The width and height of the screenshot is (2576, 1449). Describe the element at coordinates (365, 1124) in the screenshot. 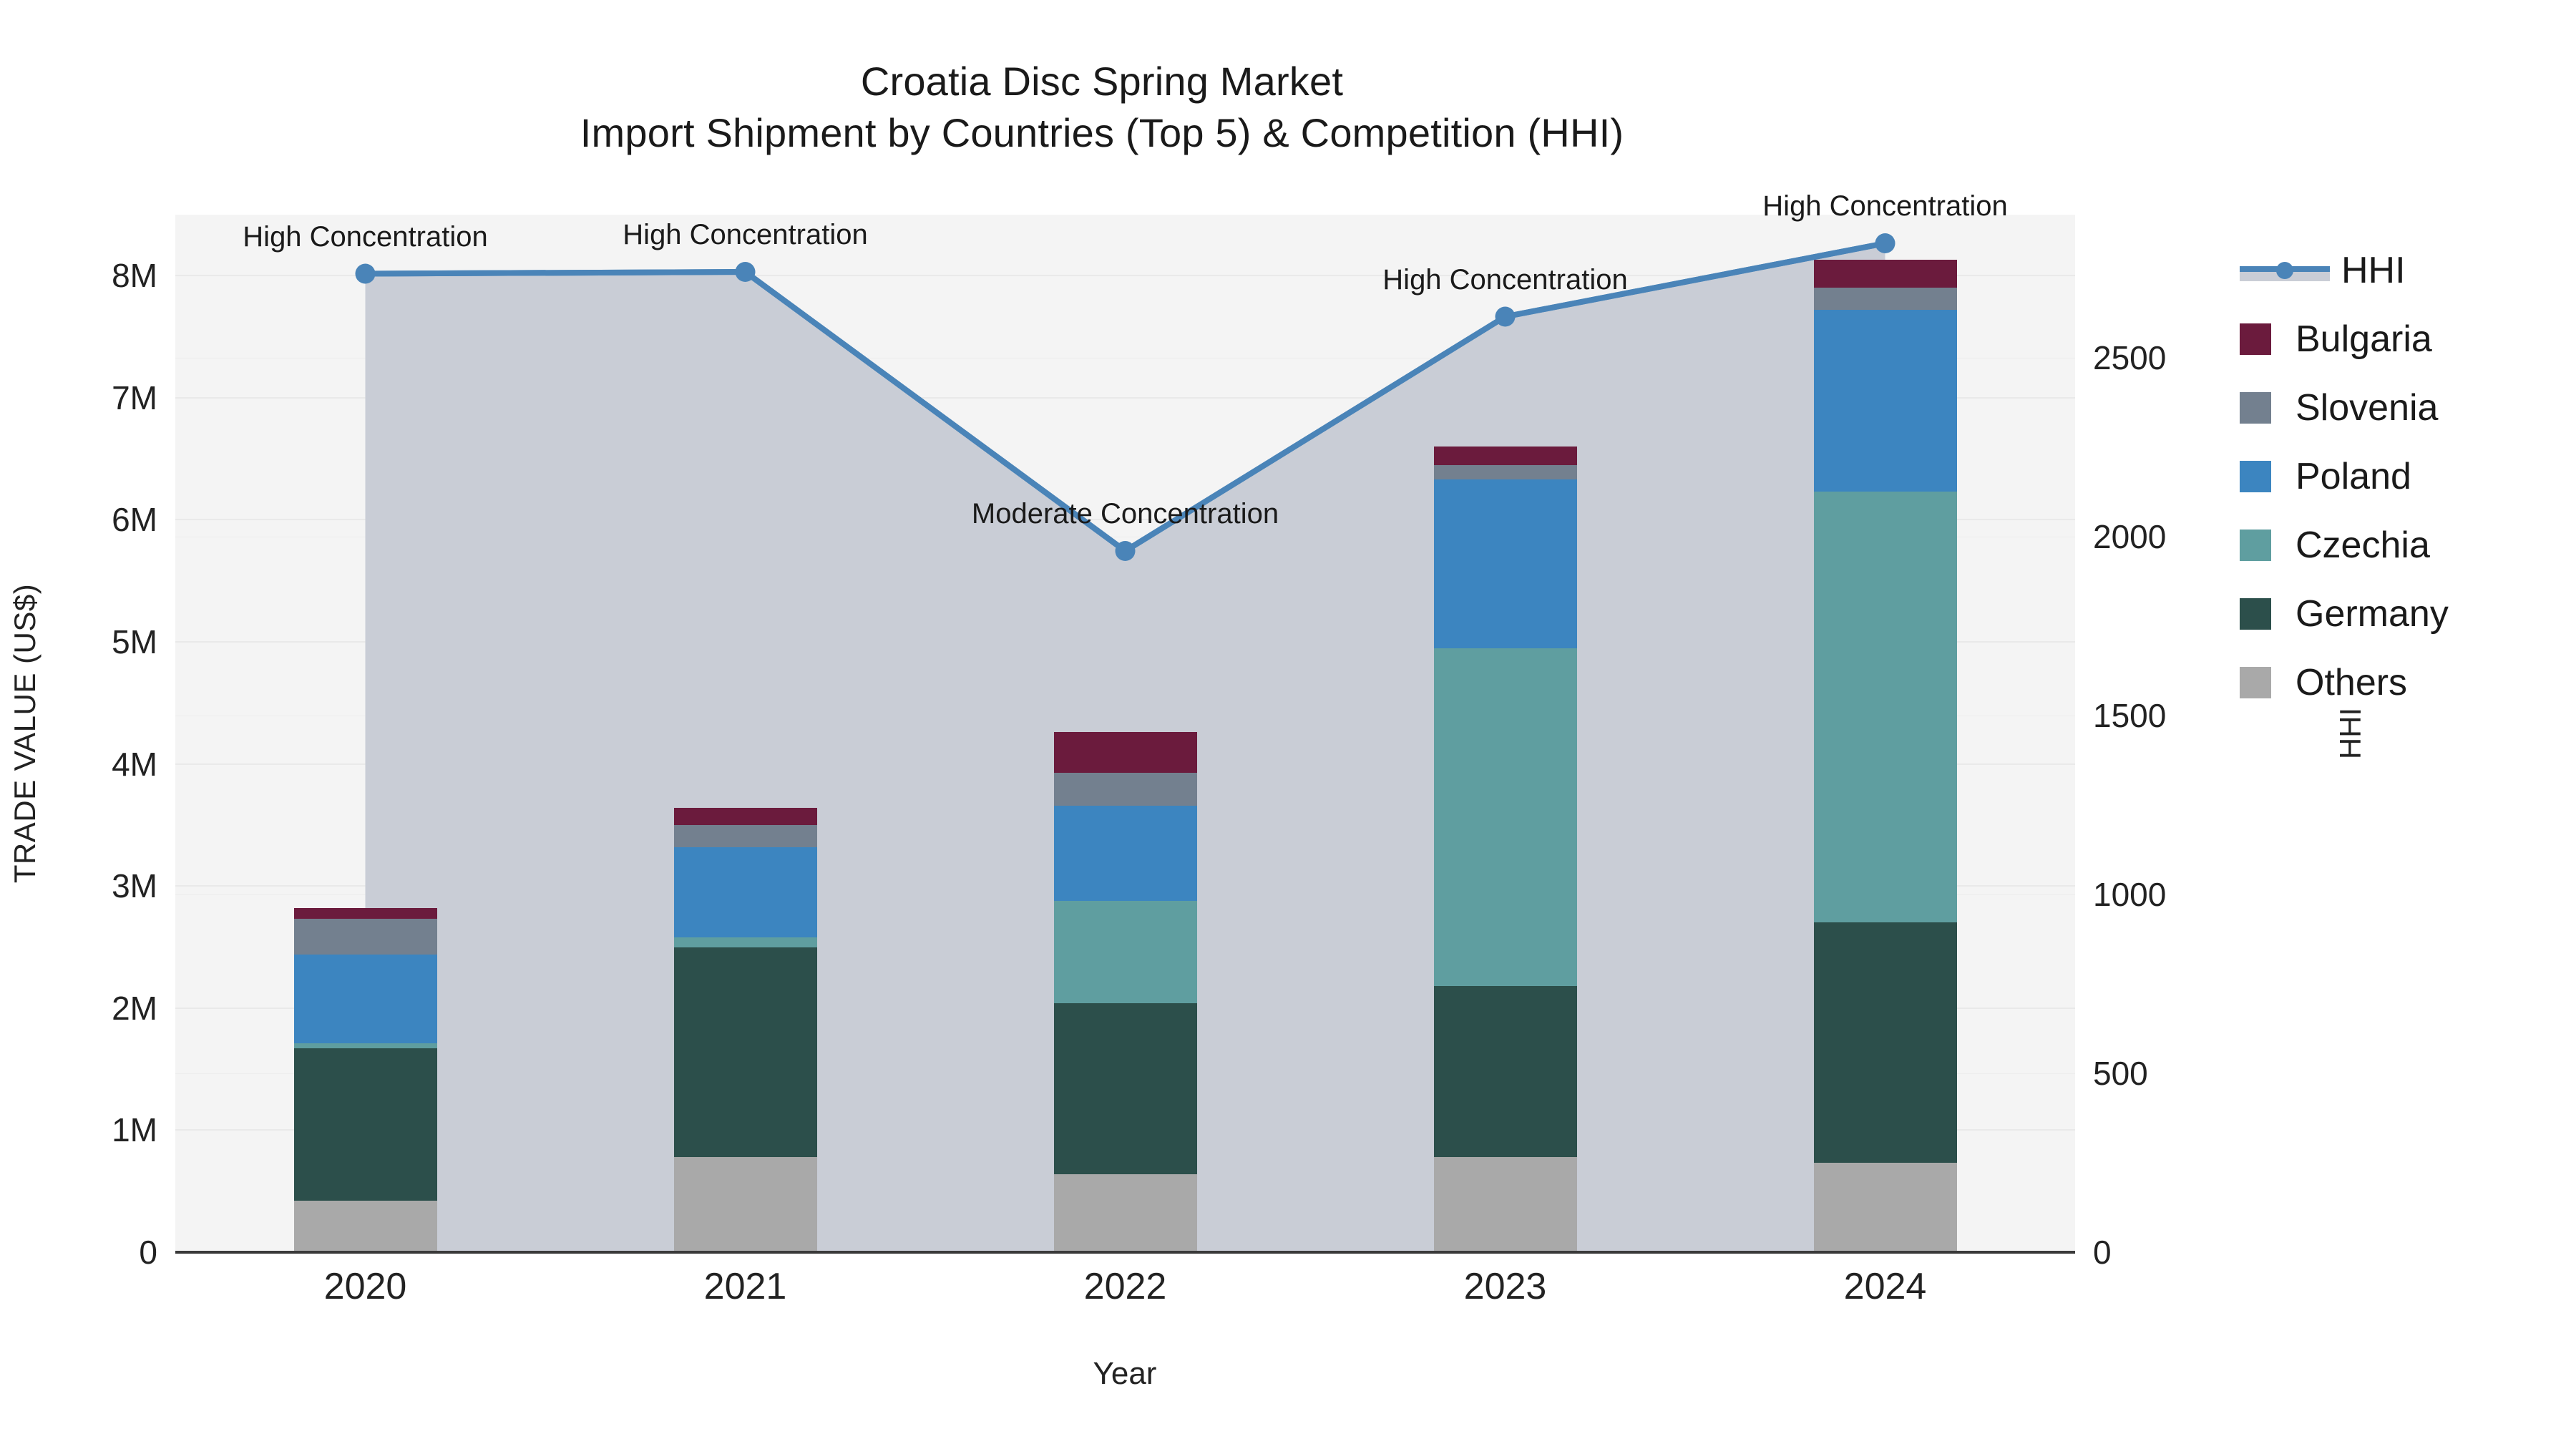

I see `bar-segment-germany-2020` at that location.